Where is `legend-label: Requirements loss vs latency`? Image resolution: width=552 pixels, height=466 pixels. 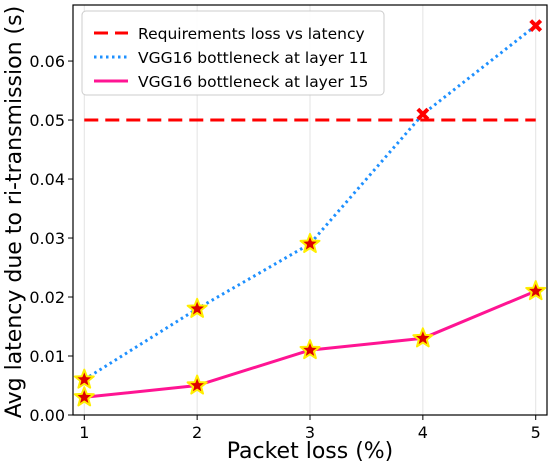 legend-label: Requirements loss vs latency is located at coordinates (251, 34).